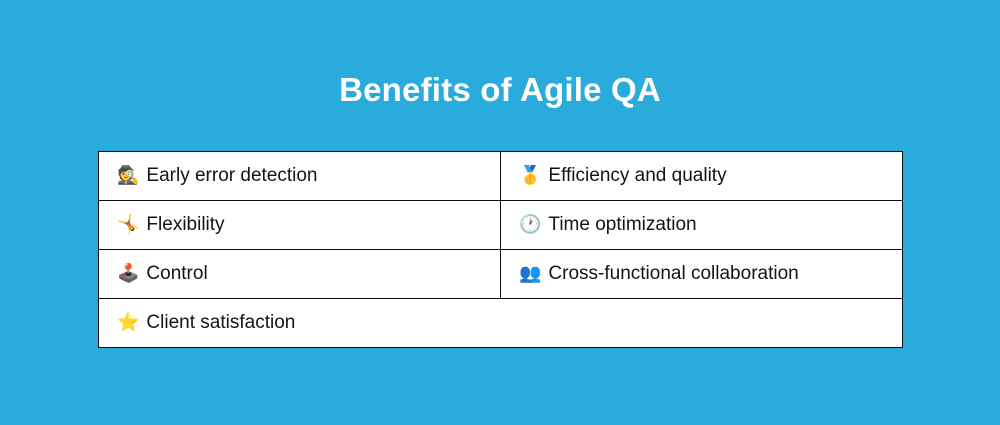 This screenshot has width=1000, height=425. What do you see at coordinates (128, 322) in the screenshot?
I see `star-icon: ⭐` at bounding box center [128, 322].